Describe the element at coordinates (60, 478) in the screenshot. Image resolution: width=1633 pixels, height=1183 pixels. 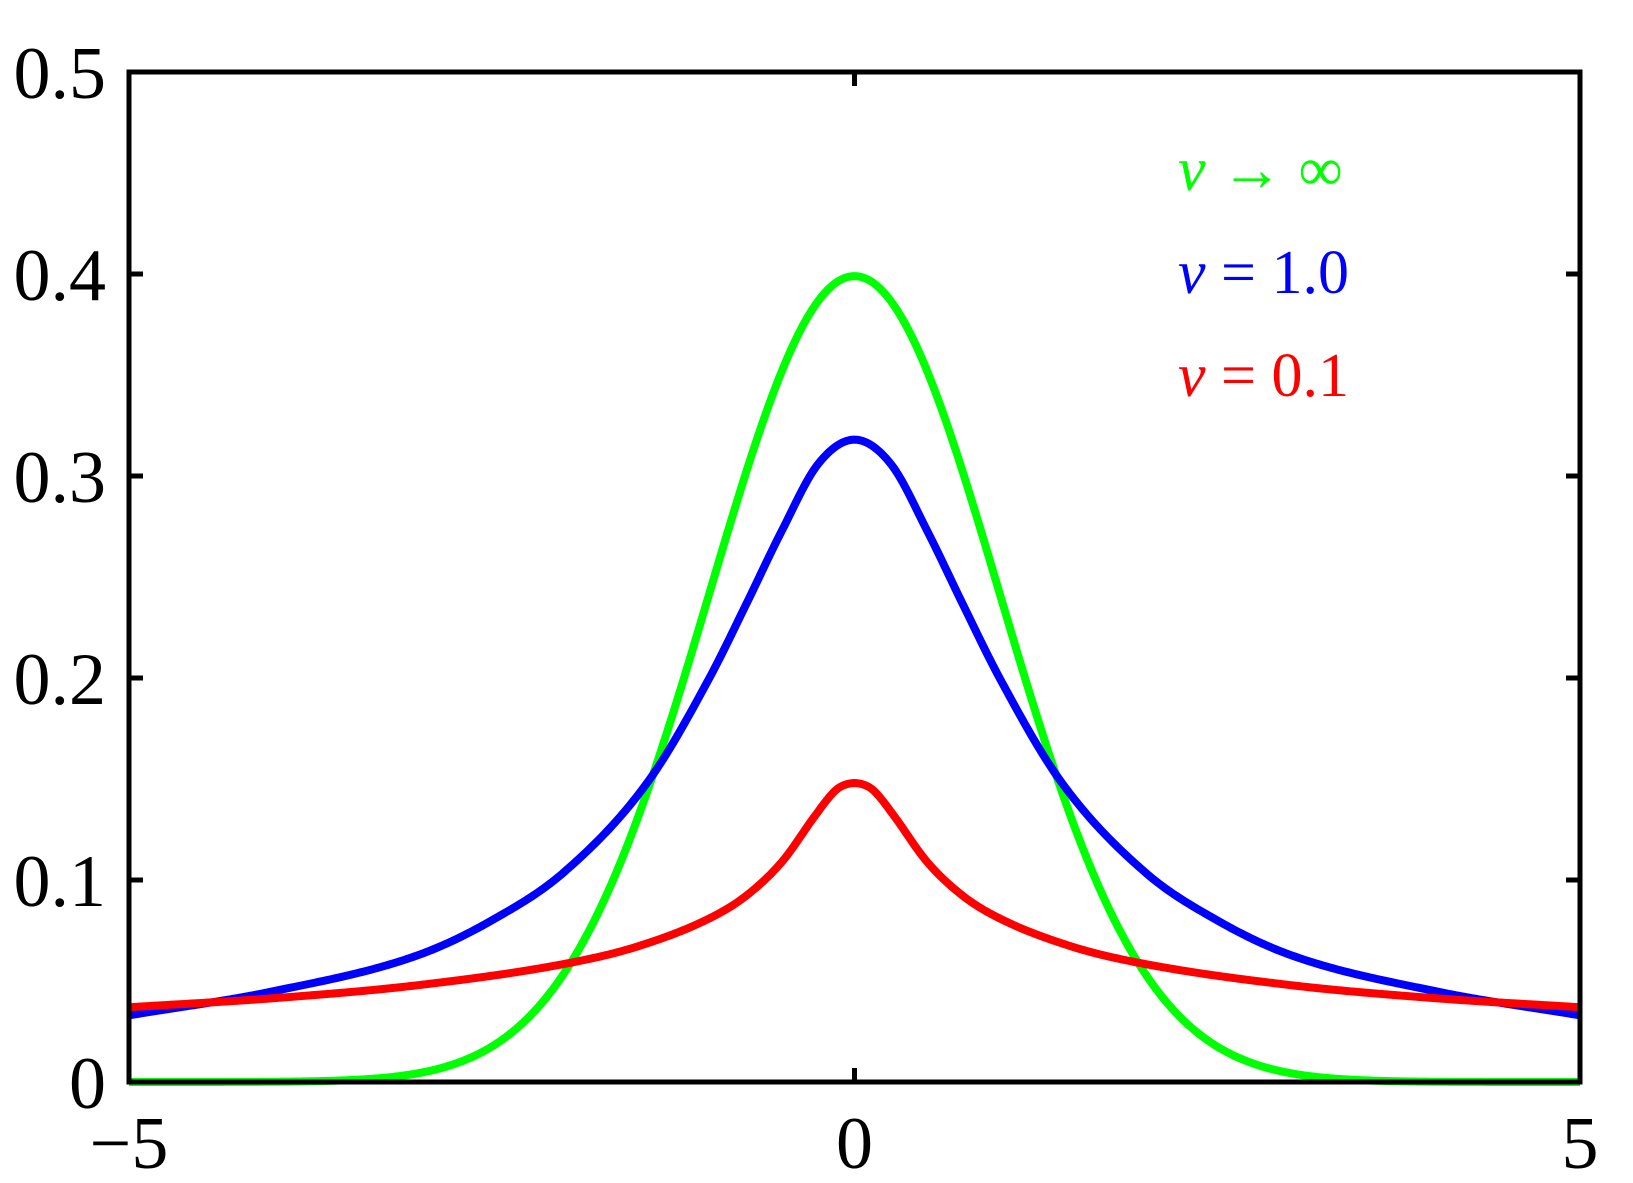
I see `y-tick-label: 0.3` at that location.